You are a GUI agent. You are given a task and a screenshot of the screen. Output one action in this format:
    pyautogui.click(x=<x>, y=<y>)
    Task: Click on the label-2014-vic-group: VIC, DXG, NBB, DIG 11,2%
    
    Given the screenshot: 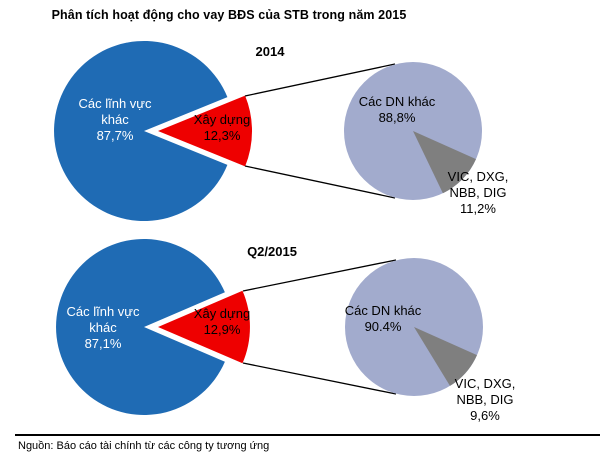 What is the action you would take?
    pyautogui.click(x=478, y=193)
    